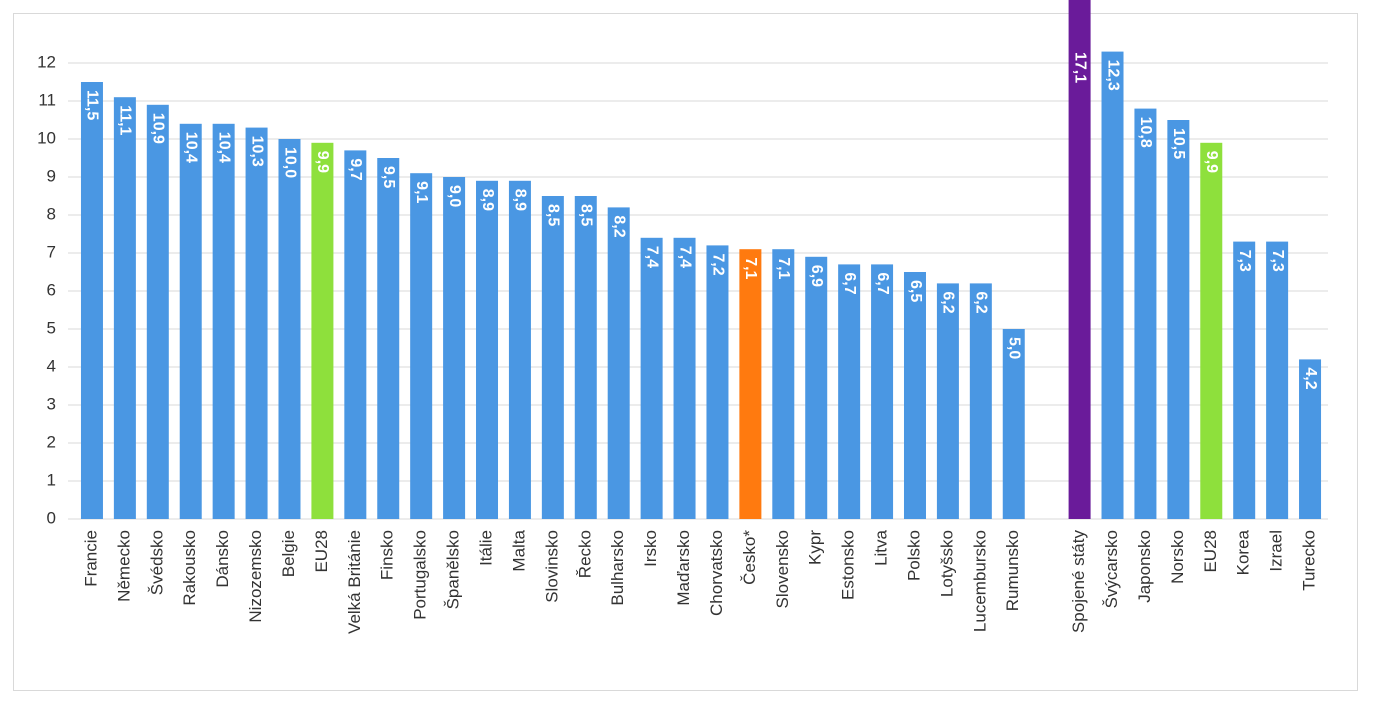  Describe the element at coordinates (51, 517) in the screenshot. I see `y-tick-label: 0` at that location.